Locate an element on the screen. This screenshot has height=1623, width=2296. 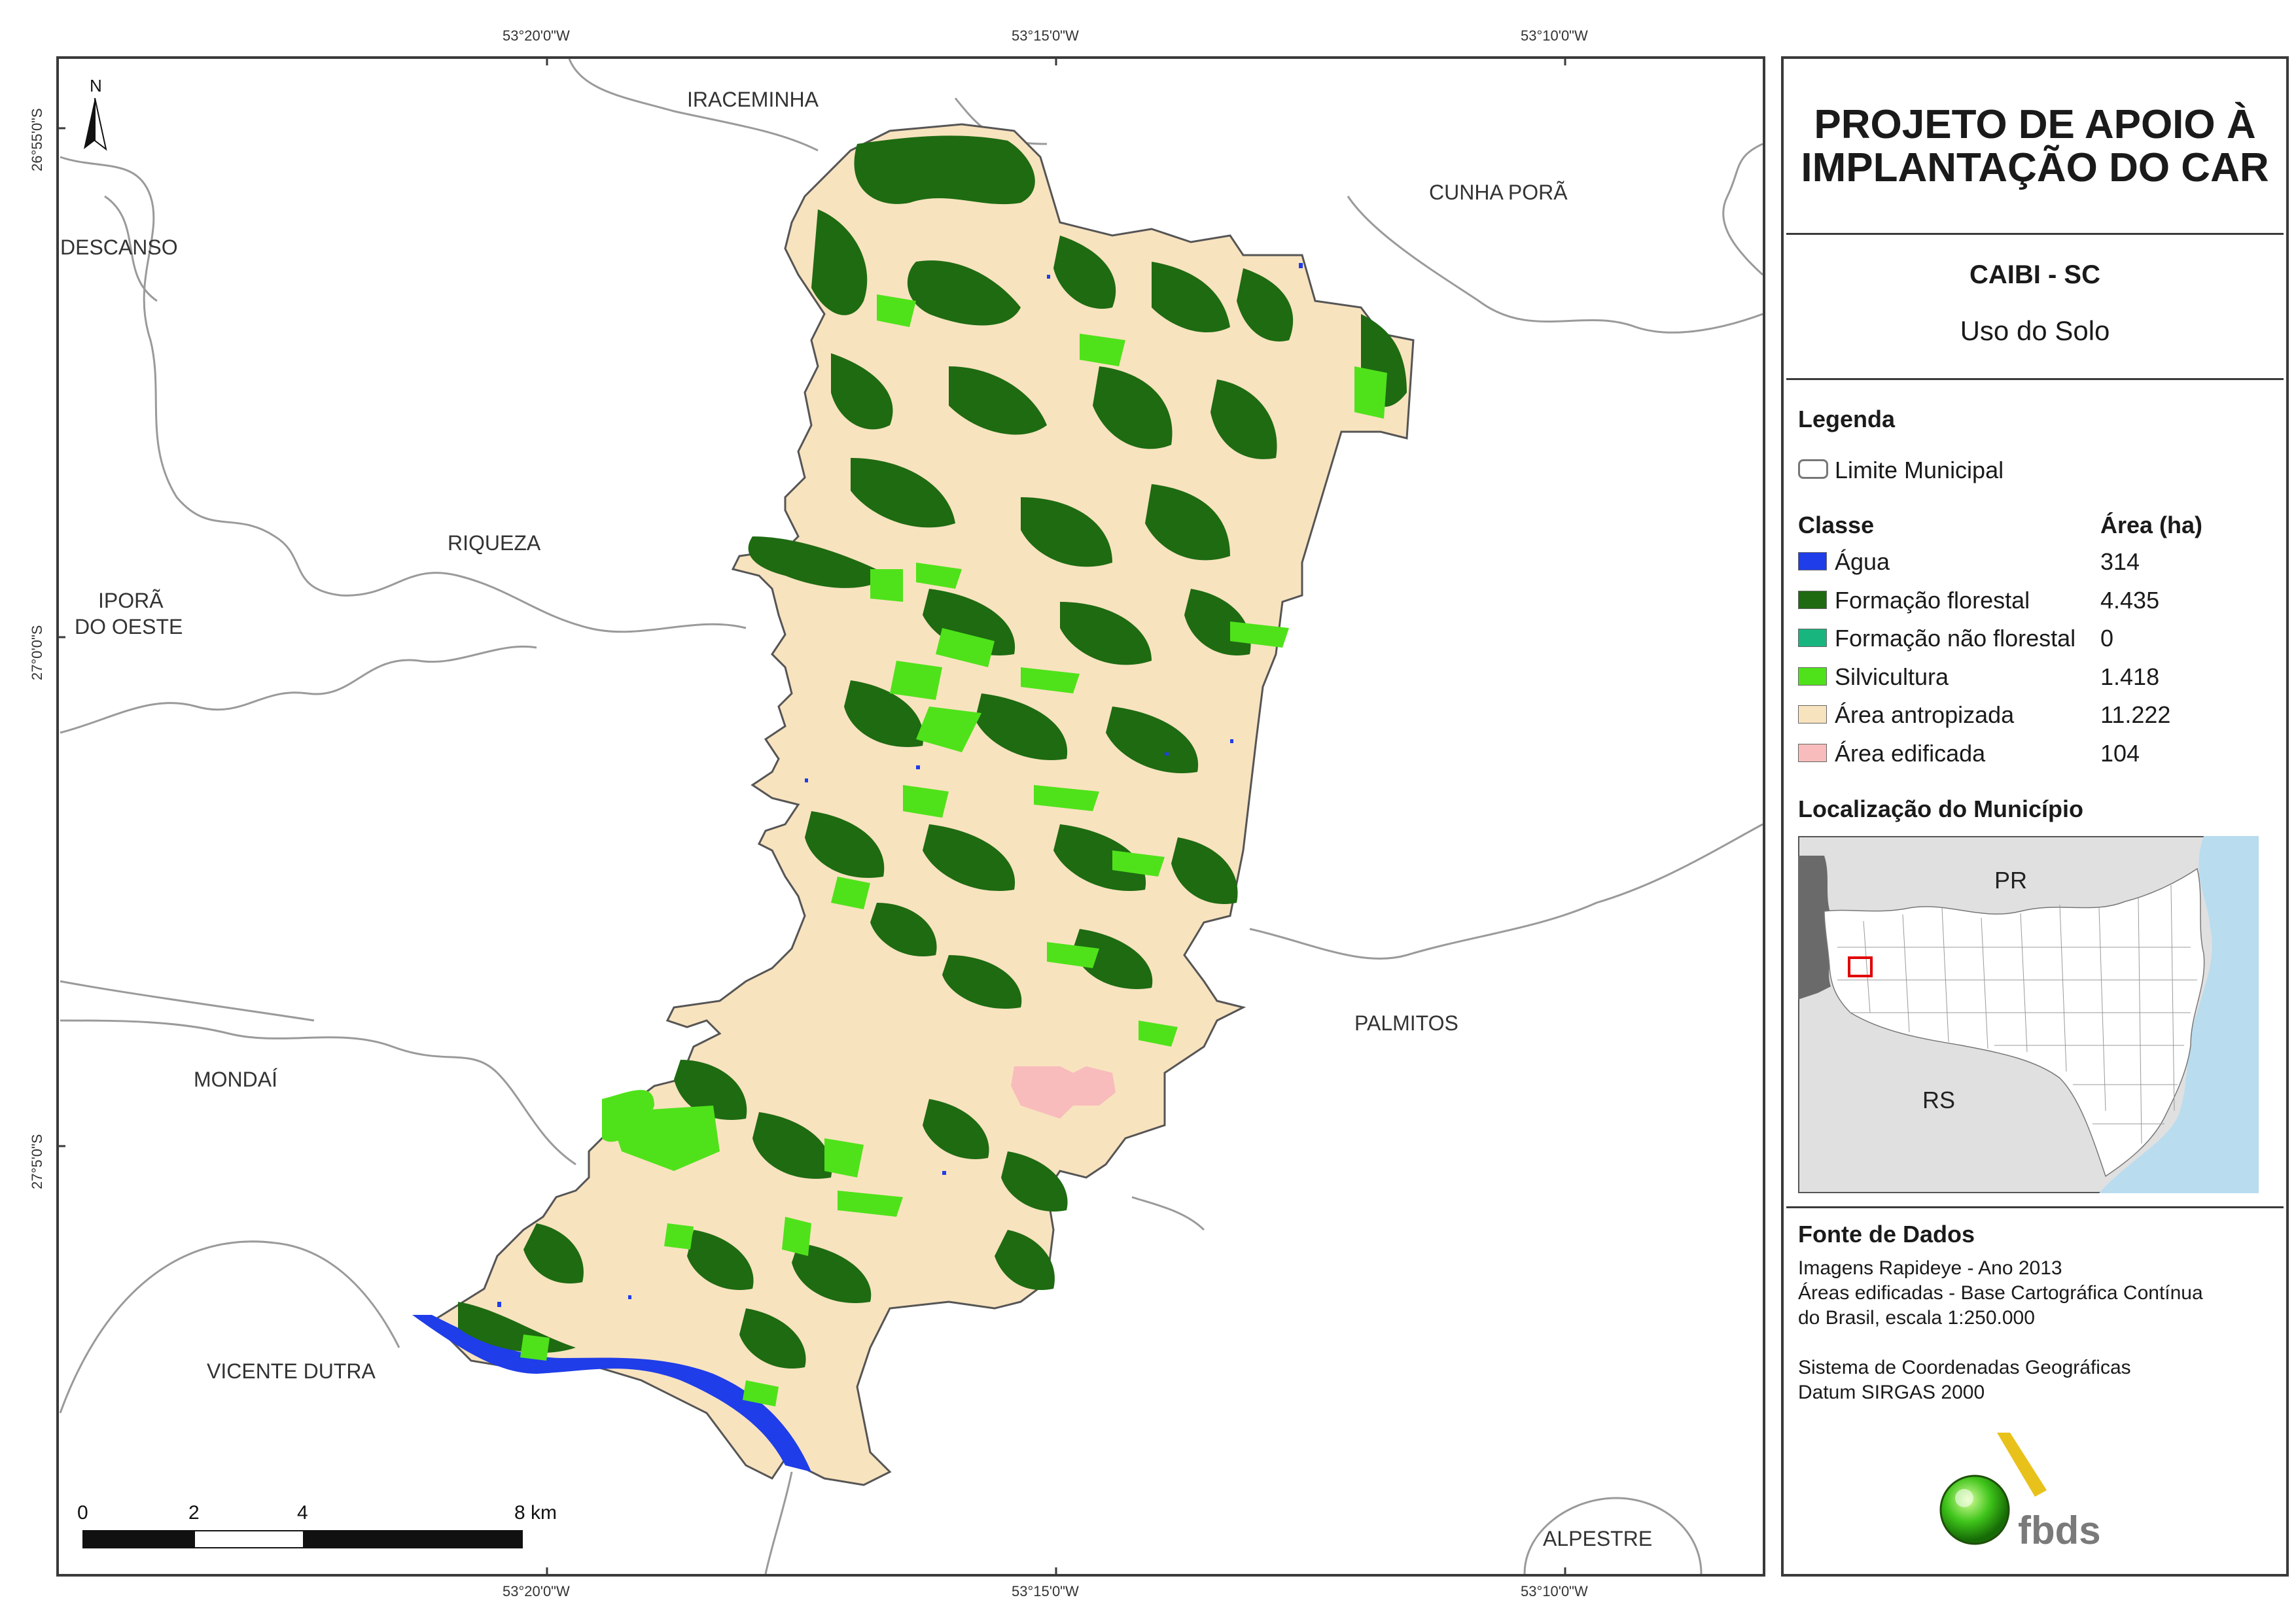
place-riqueza: RIQUEZA is located at coordinates (495, 543).